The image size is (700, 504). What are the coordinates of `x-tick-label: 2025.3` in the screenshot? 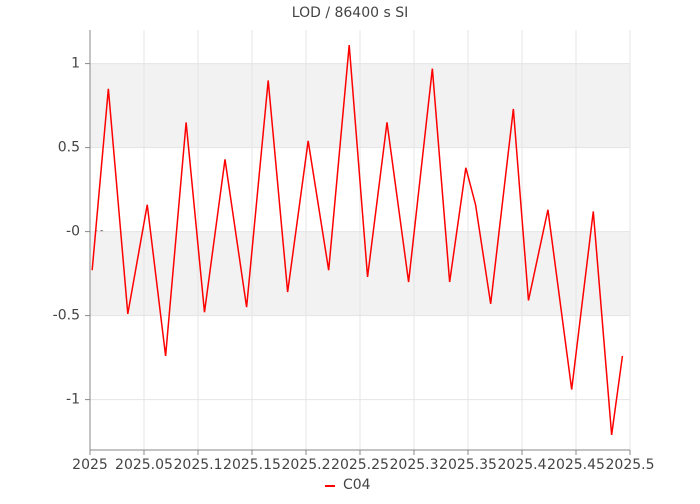 It's located at (414, 465).